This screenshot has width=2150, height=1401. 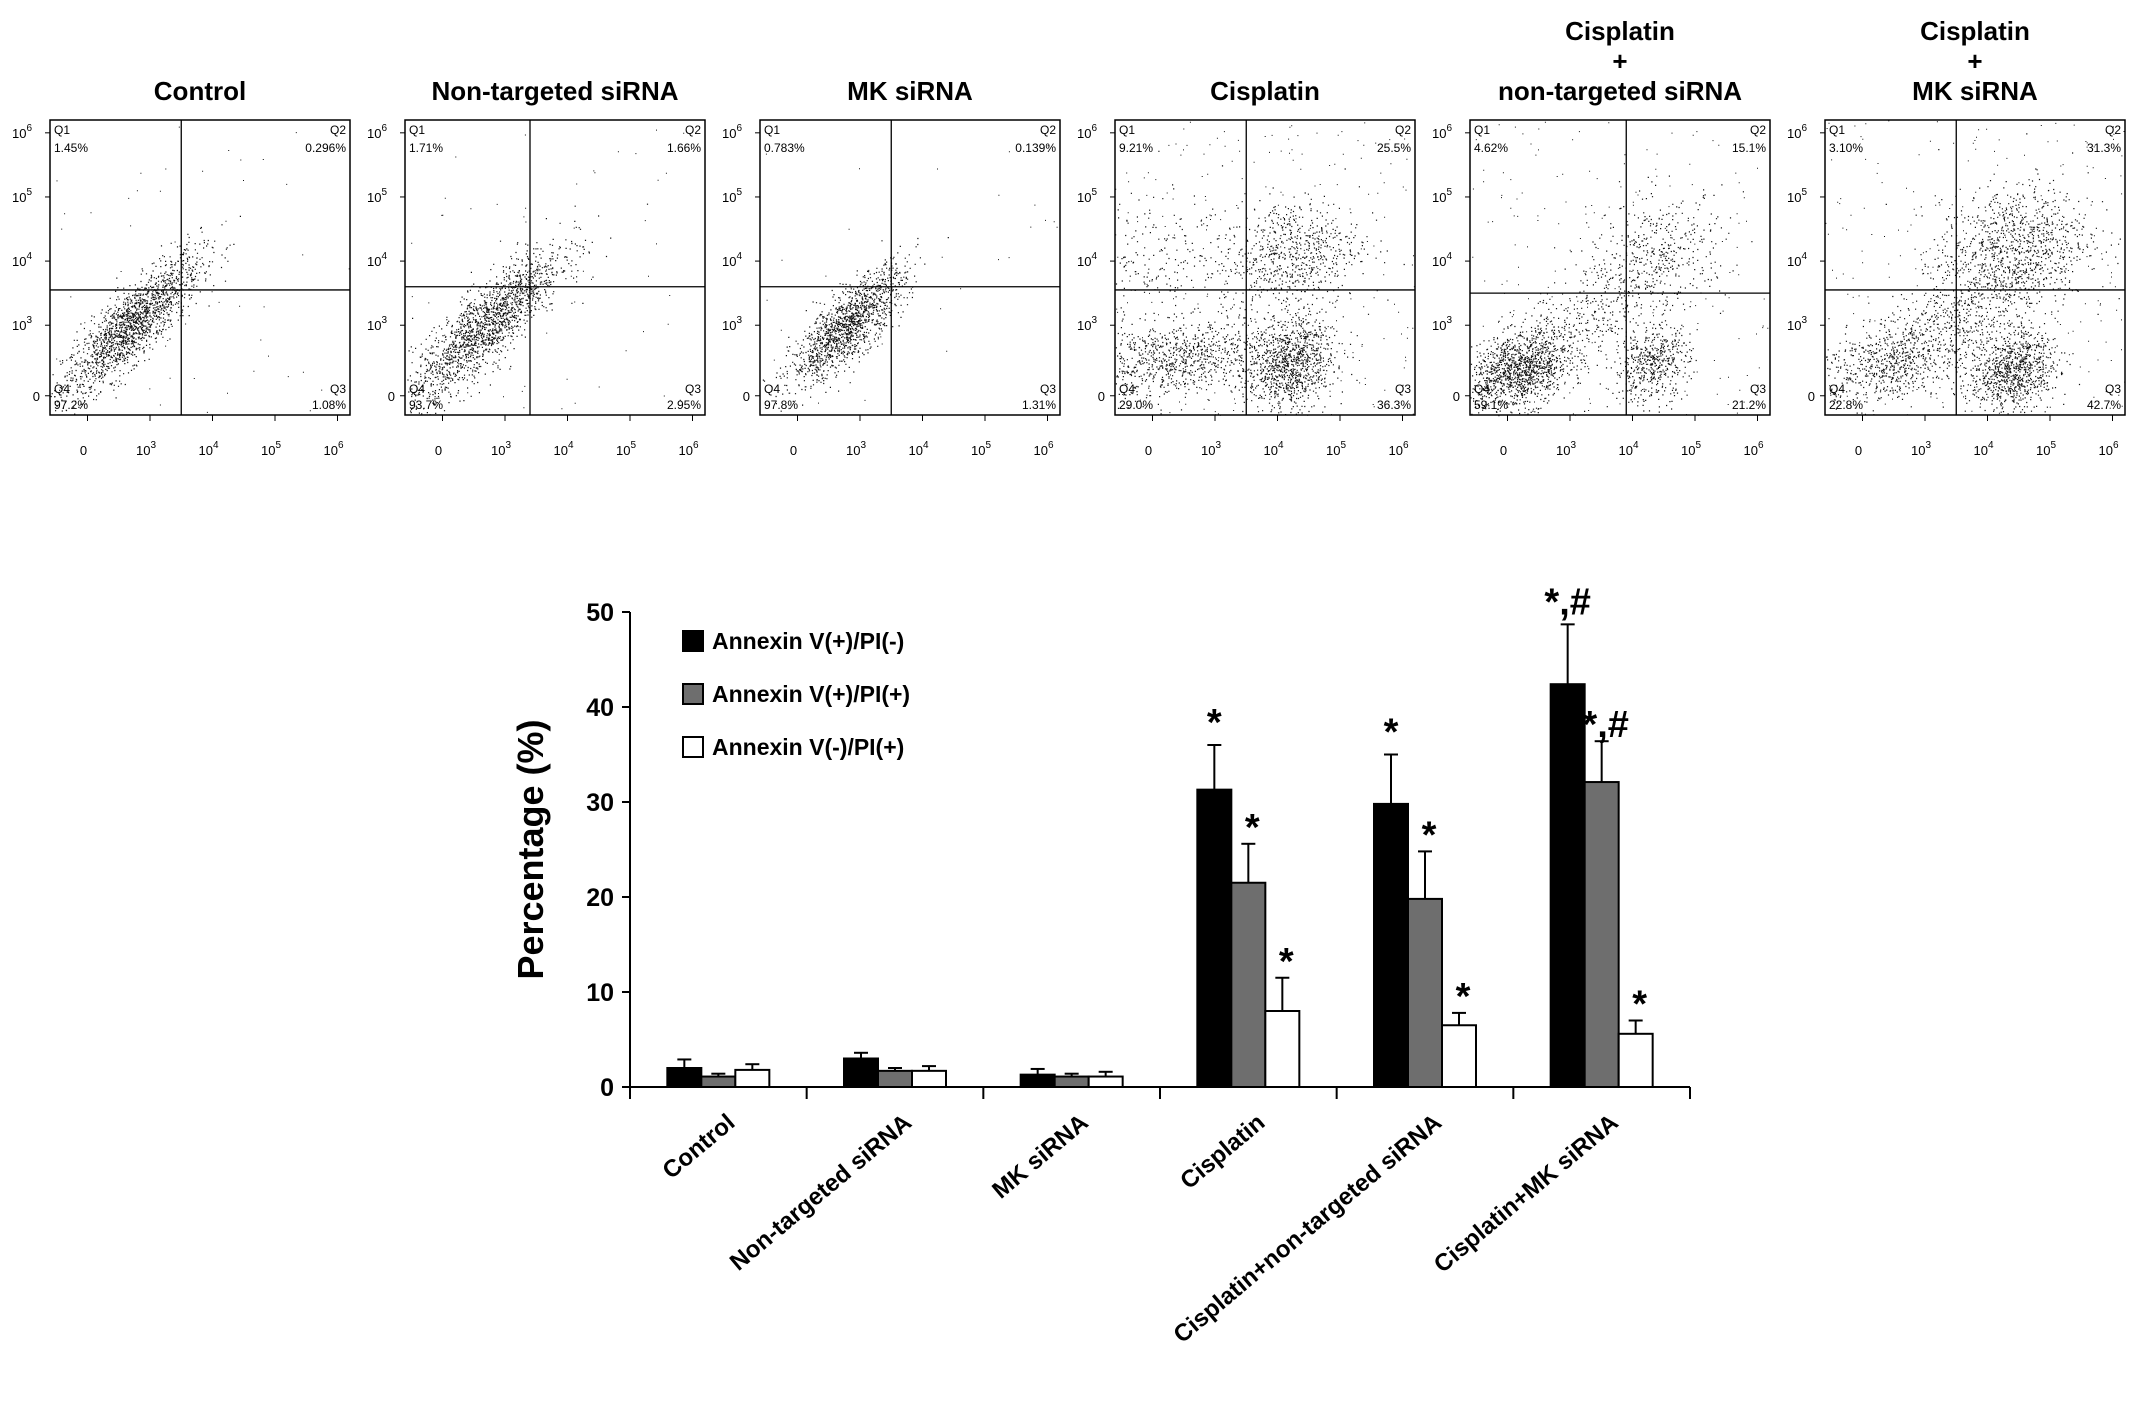 What do you see at coordinates (698, 1147) in the screenshot?
I see `category-label: Control` at bounding box center [698, 1147].